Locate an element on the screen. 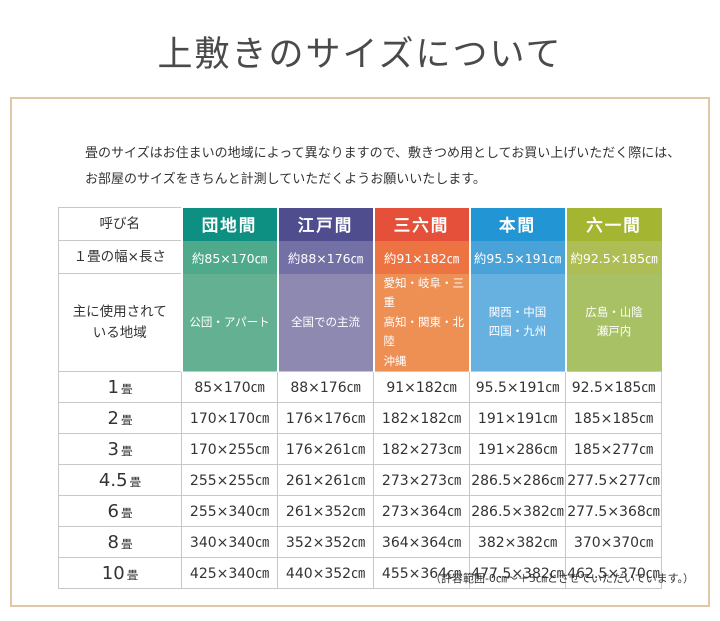  row-header-width-length: １畳の幅×長さ is located at coordinates (120, 257).